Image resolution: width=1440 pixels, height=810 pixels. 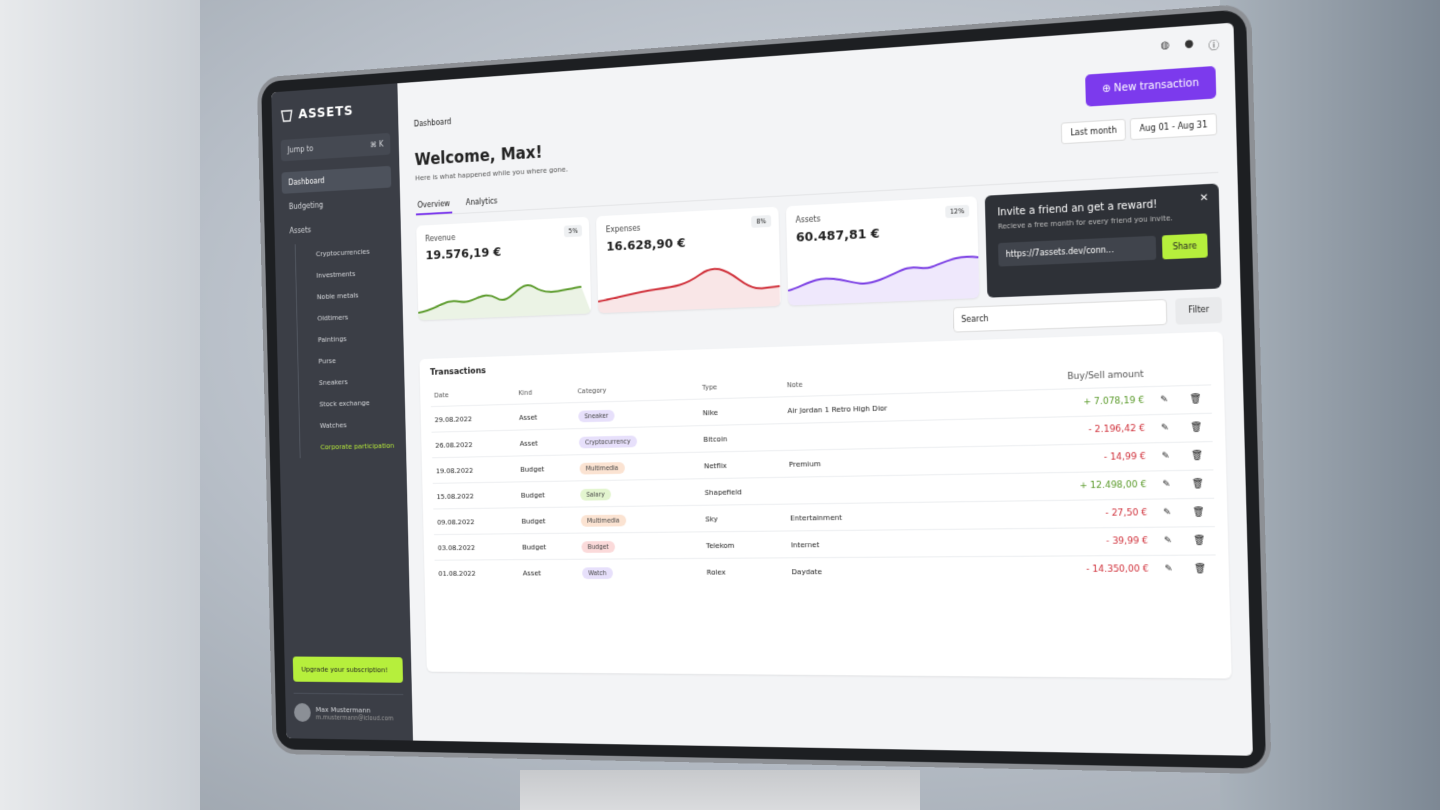 What do you see at coordinates (434, 205) in the screenshot?
I see `tab: Overview` at bounding box center [434, 205].